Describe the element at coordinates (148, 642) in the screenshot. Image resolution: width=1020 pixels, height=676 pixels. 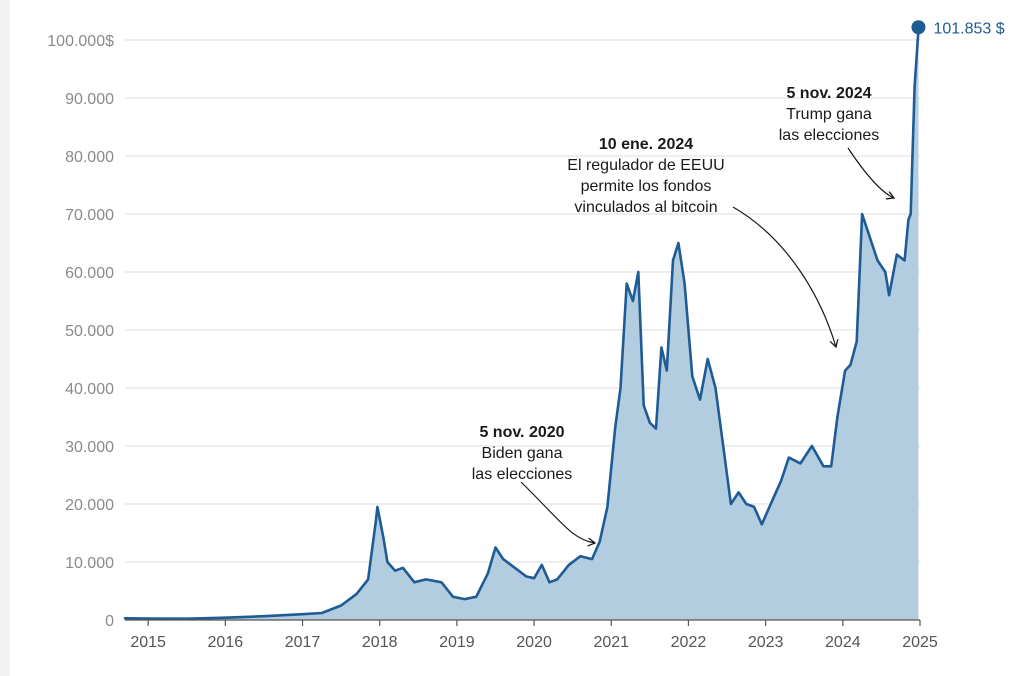
I see `x-tick-label: 2015` at that location.